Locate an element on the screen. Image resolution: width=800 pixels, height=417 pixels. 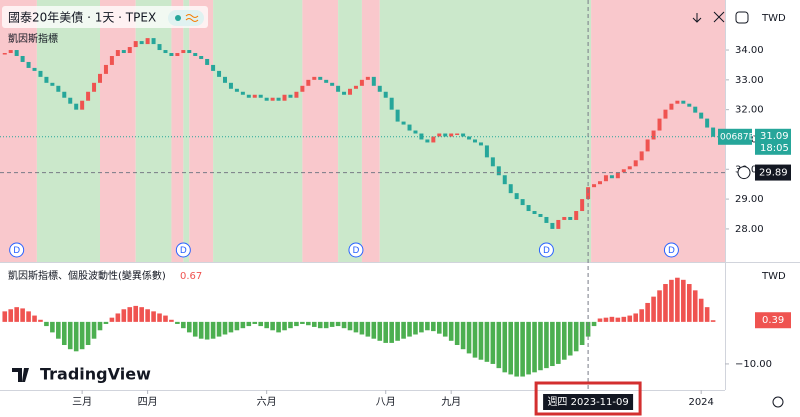
scroll-button is located at coordinates (697, 18).